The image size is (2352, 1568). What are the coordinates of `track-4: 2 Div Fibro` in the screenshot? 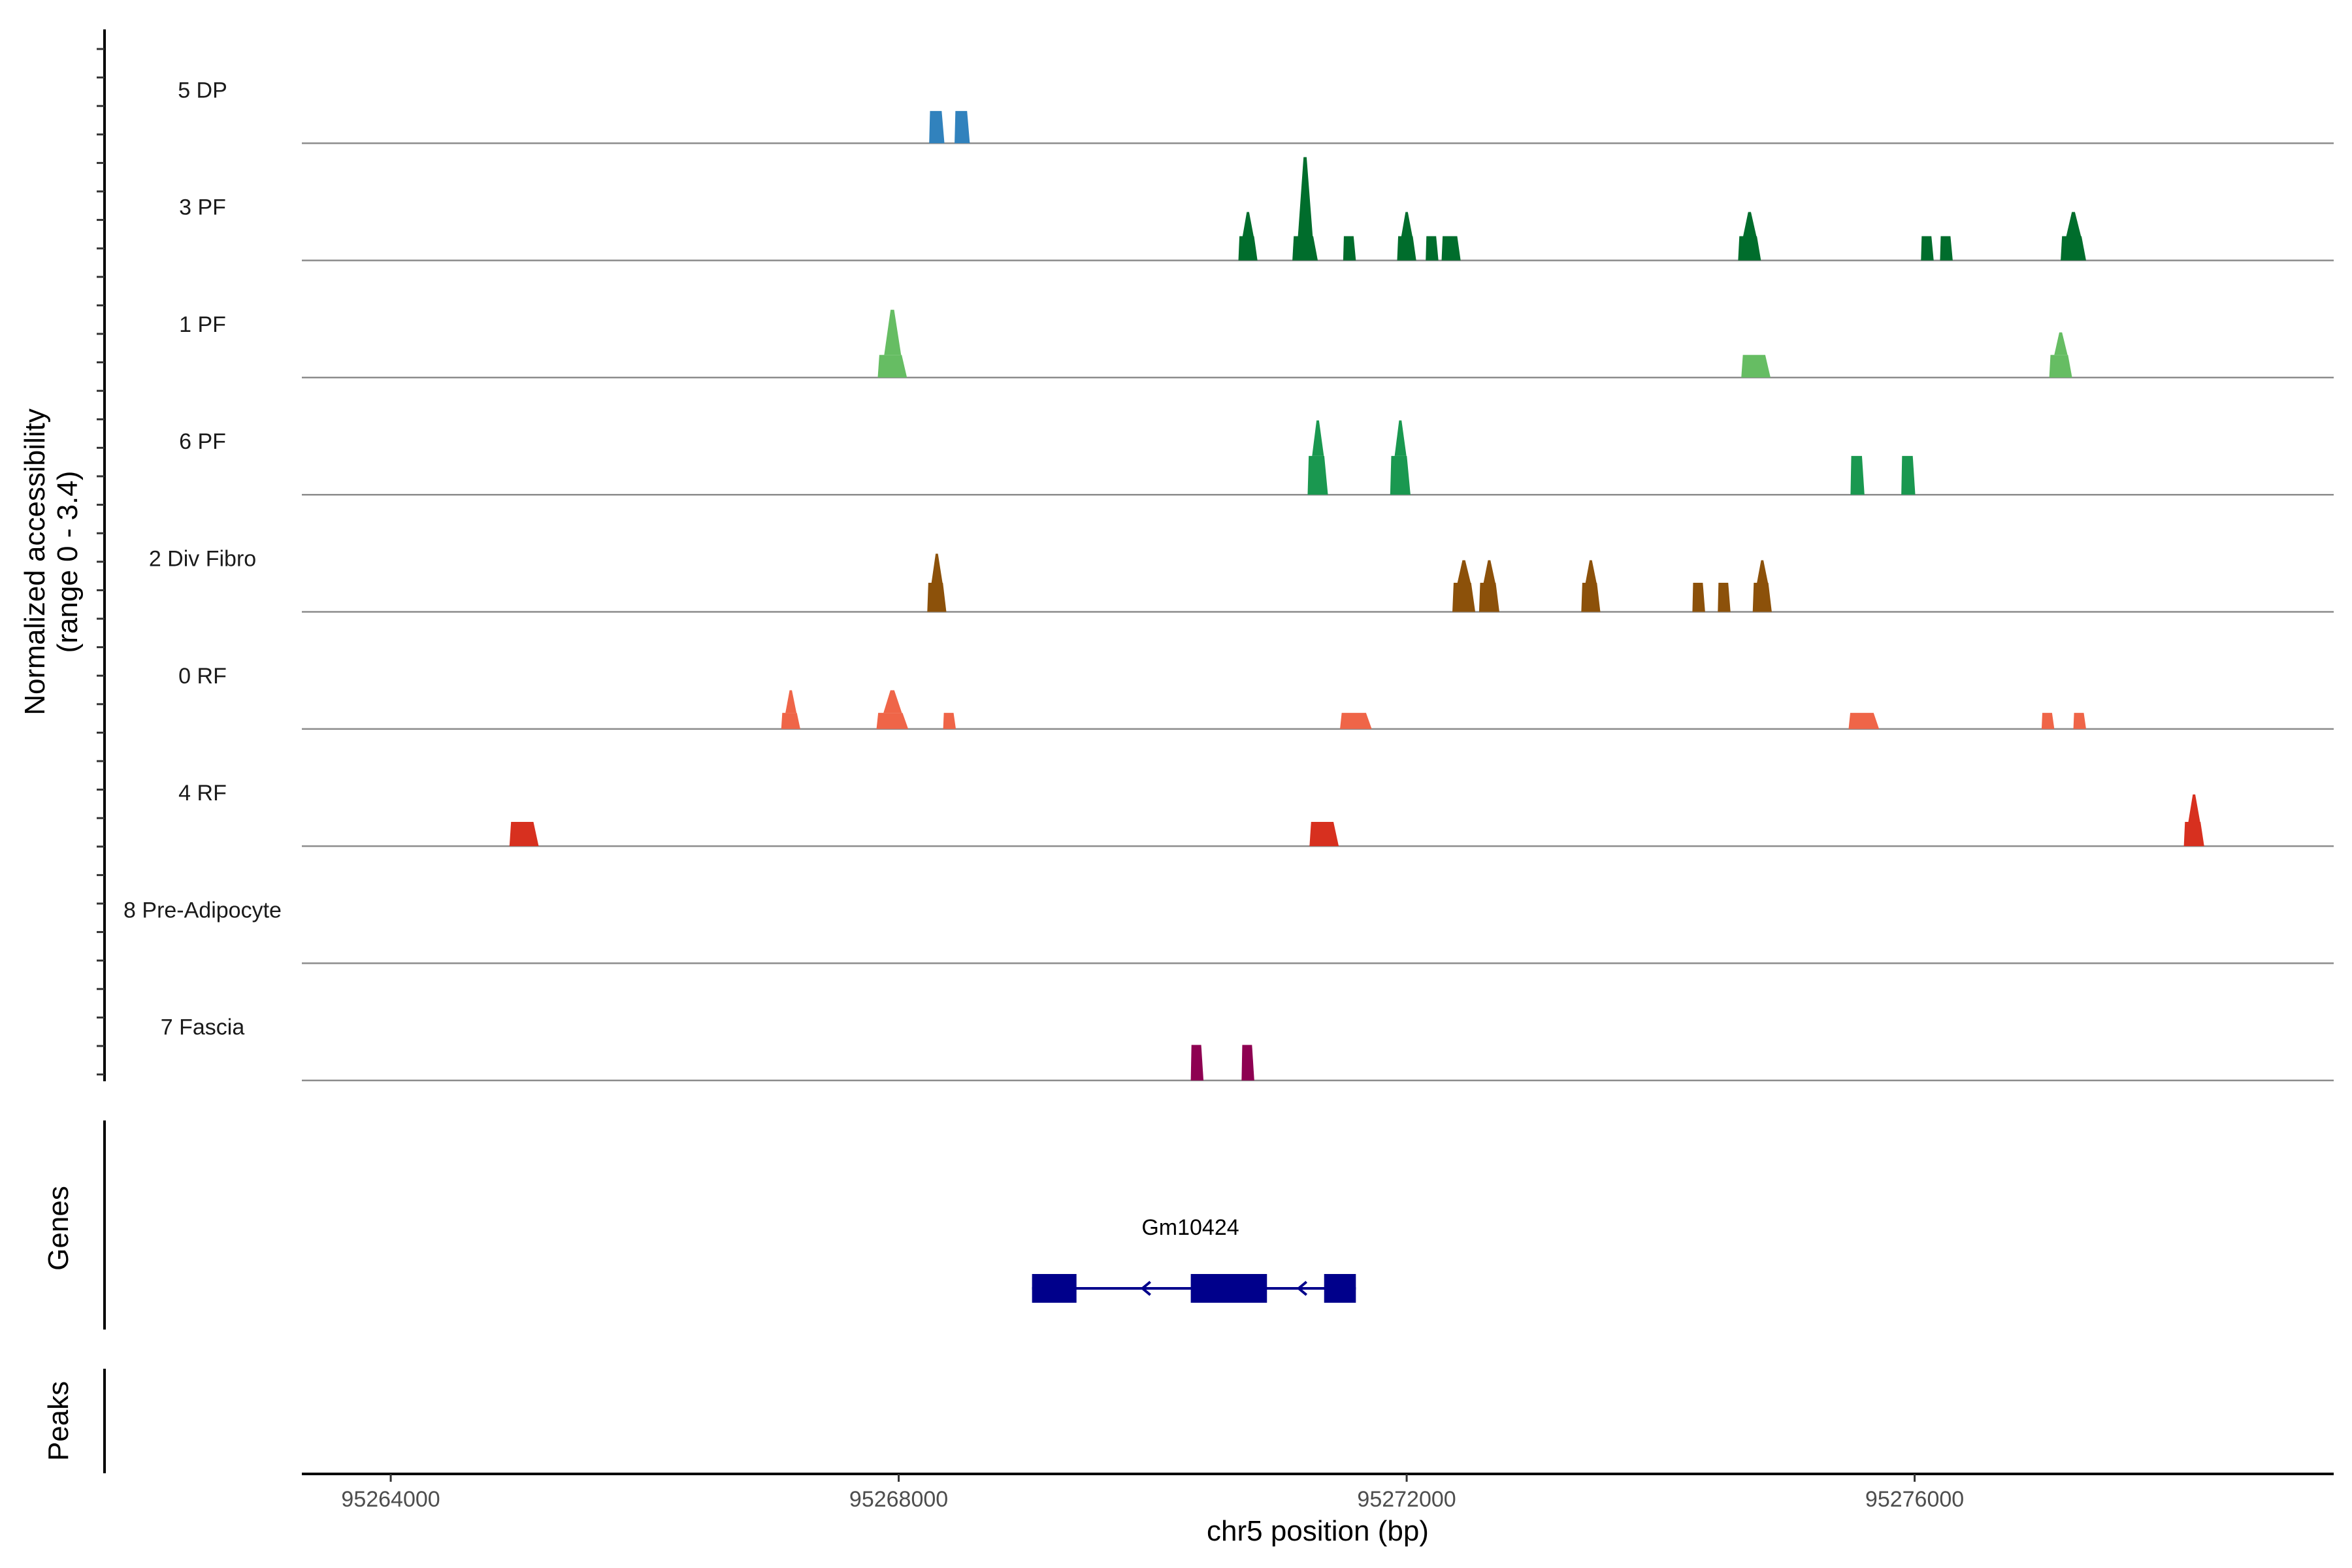 It's located at (1241, 580).